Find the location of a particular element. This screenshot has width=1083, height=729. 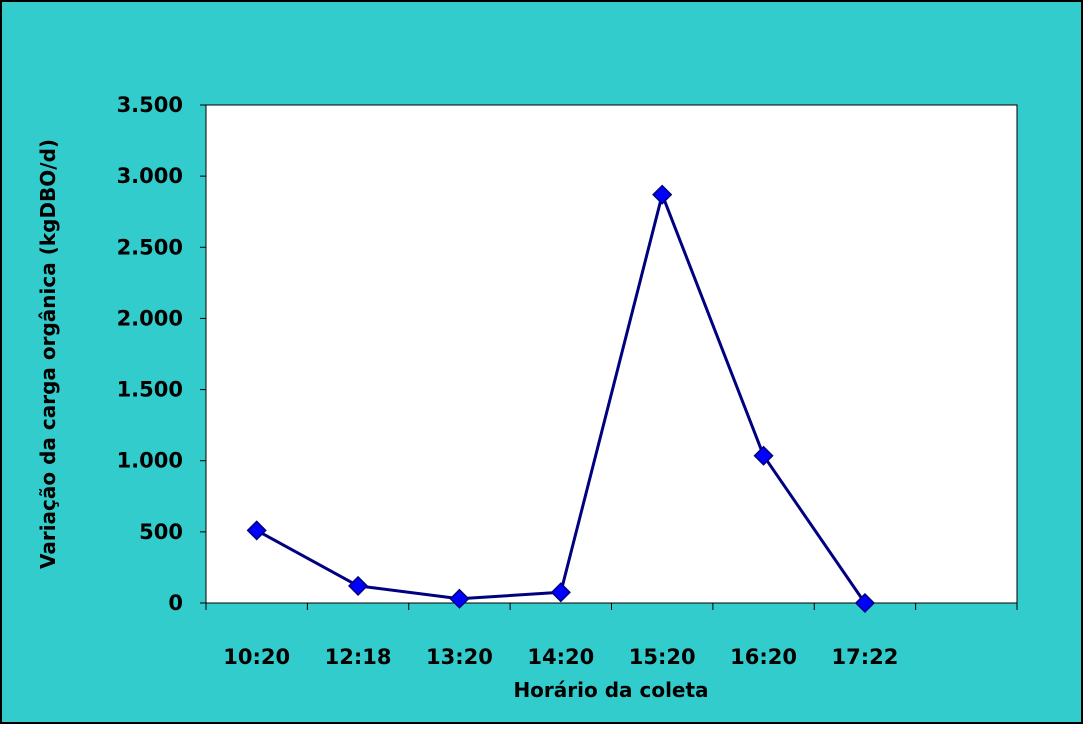

x-tick-label: 16:20 is located at coordinates (763, 657).